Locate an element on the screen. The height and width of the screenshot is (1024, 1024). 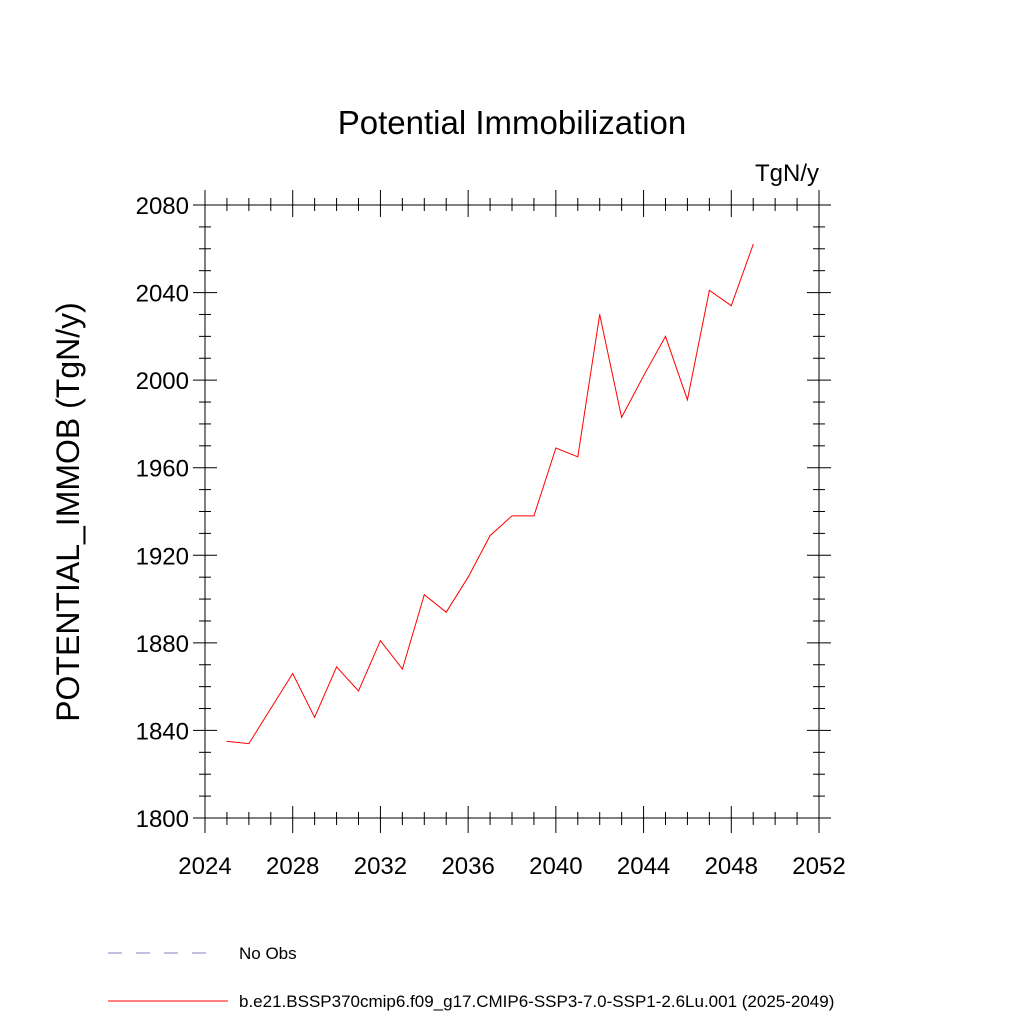
y-tick-label: 1920 is located at coordinates (162, 556).